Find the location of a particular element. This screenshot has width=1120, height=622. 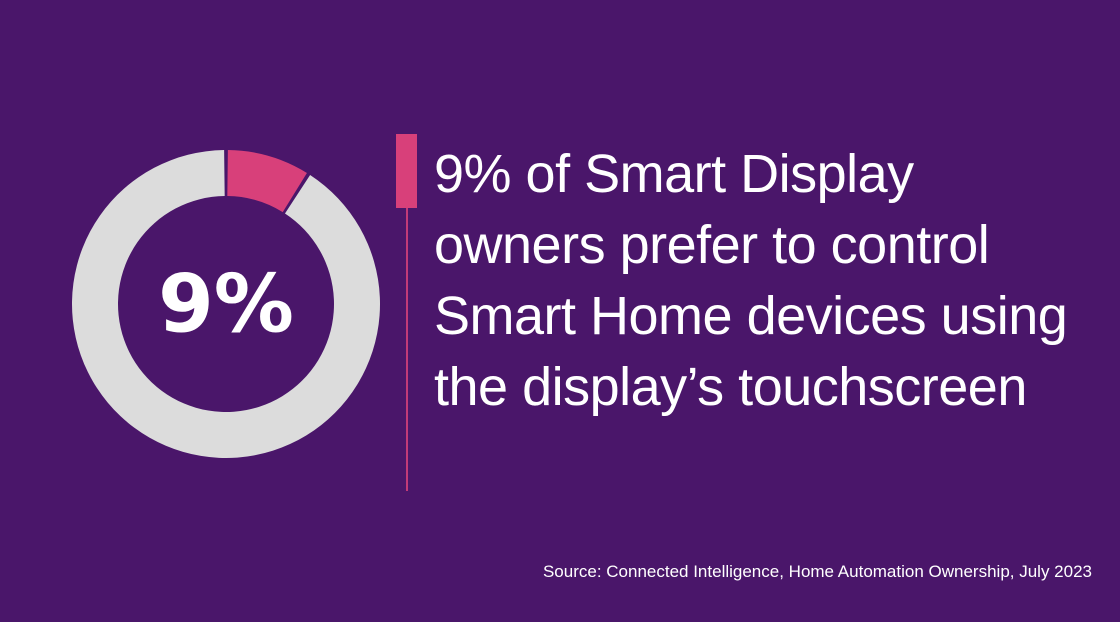

donut-slice-highlight is located at coordinates (267, 181).